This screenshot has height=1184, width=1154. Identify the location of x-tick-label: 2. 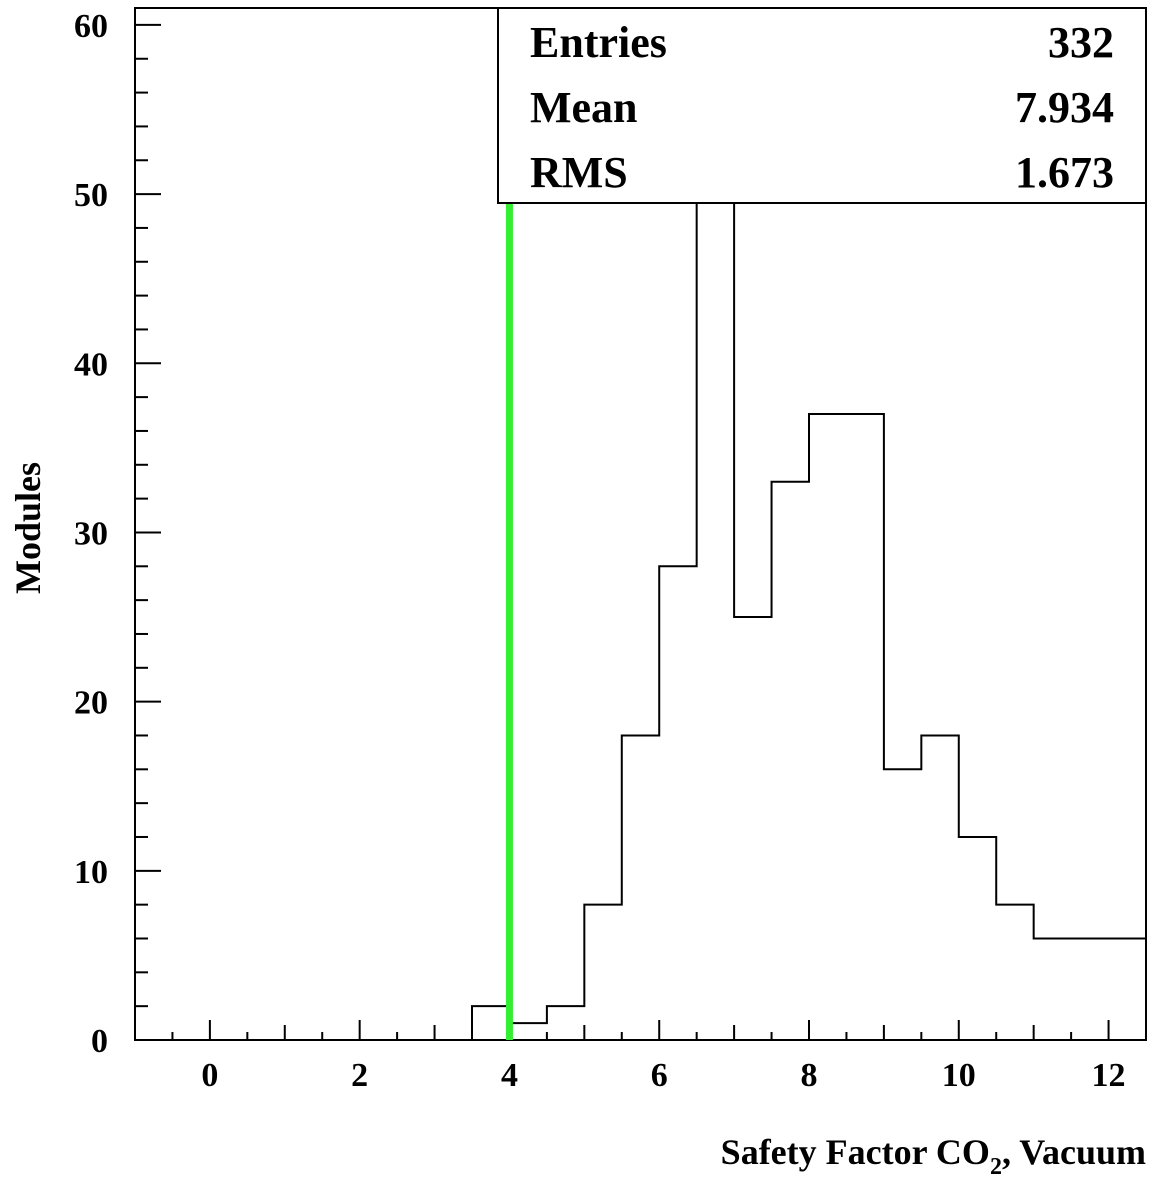
(359, 1075).